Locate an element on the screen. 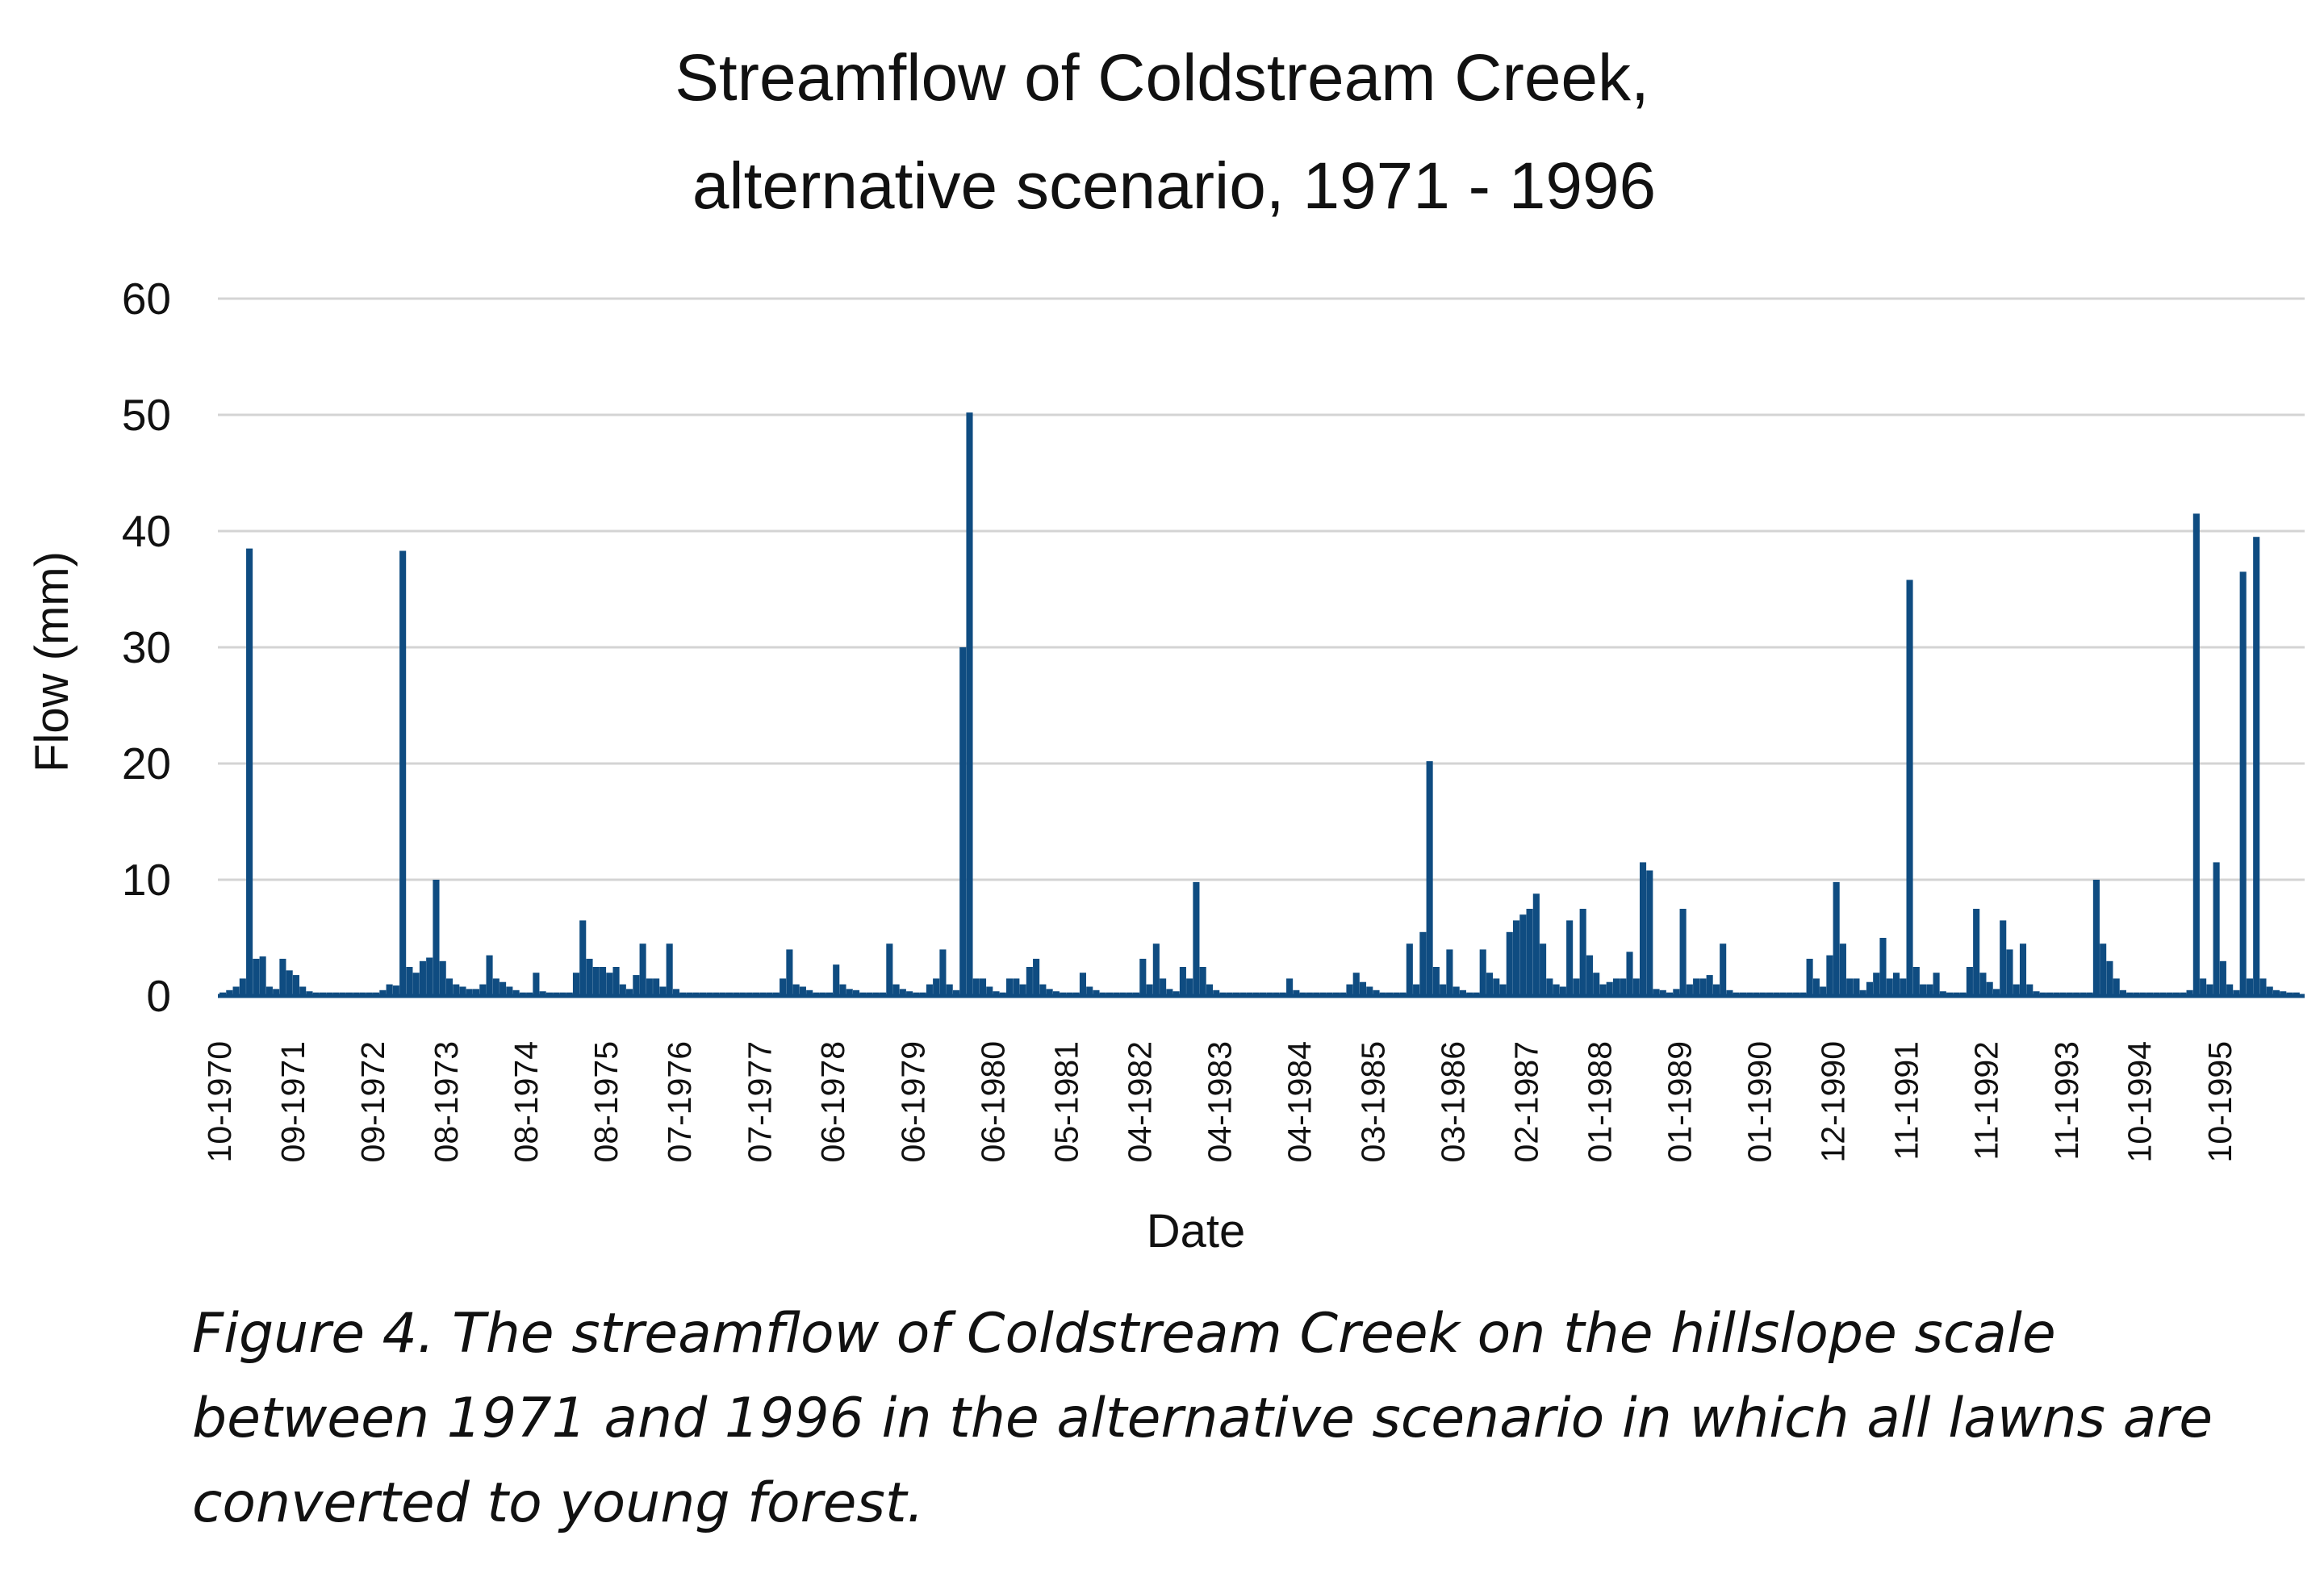 The image size is (2324, 1569). y-tick-label: 40 is located at coordinates (147, 531).